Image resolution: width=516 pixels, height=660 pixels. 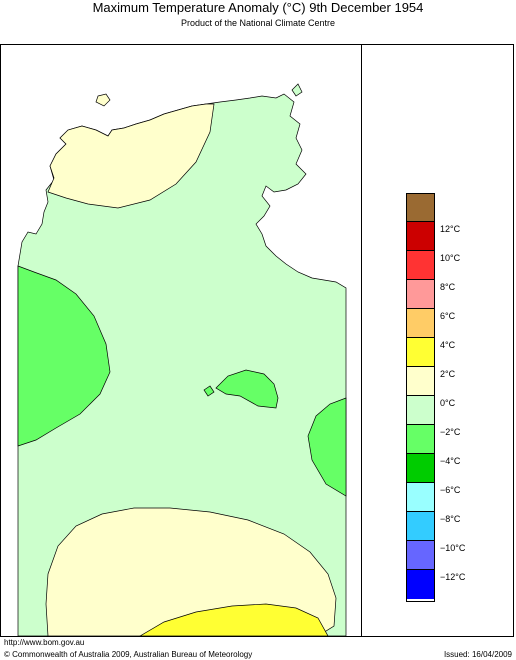 I want to click on legend-colorbar, so click(x=420, y=396).